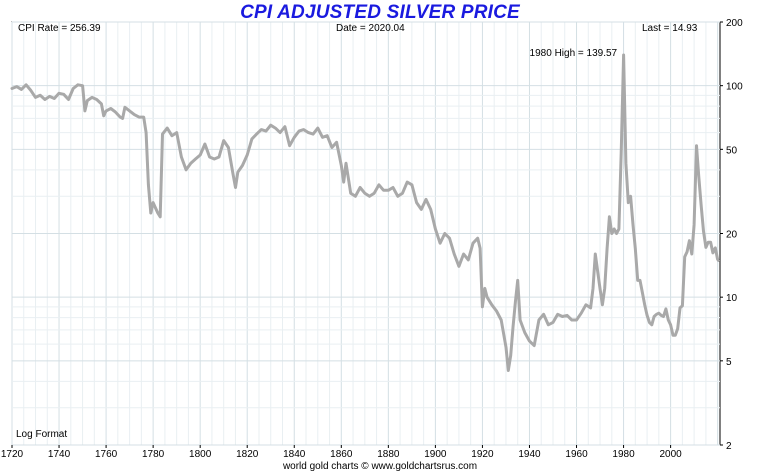  Describe the element at coordinates (200, 454) in the screenshot. I see `x-tick-label: 1800` at that location.